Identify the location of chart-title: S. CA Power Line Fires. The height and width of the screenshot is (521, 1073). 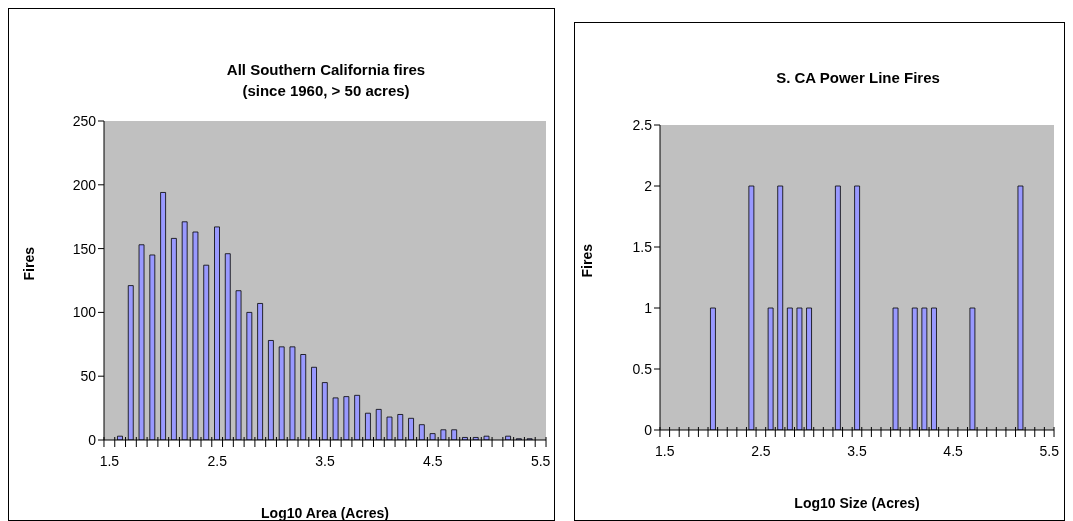
(858, 78).